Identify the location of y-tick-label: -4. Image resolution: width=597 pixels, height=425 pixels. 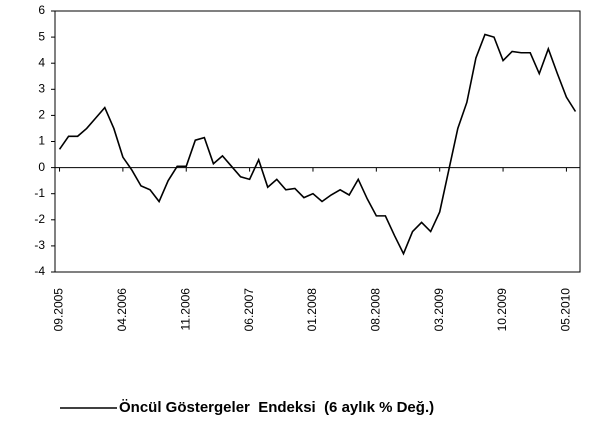
(39, 271).